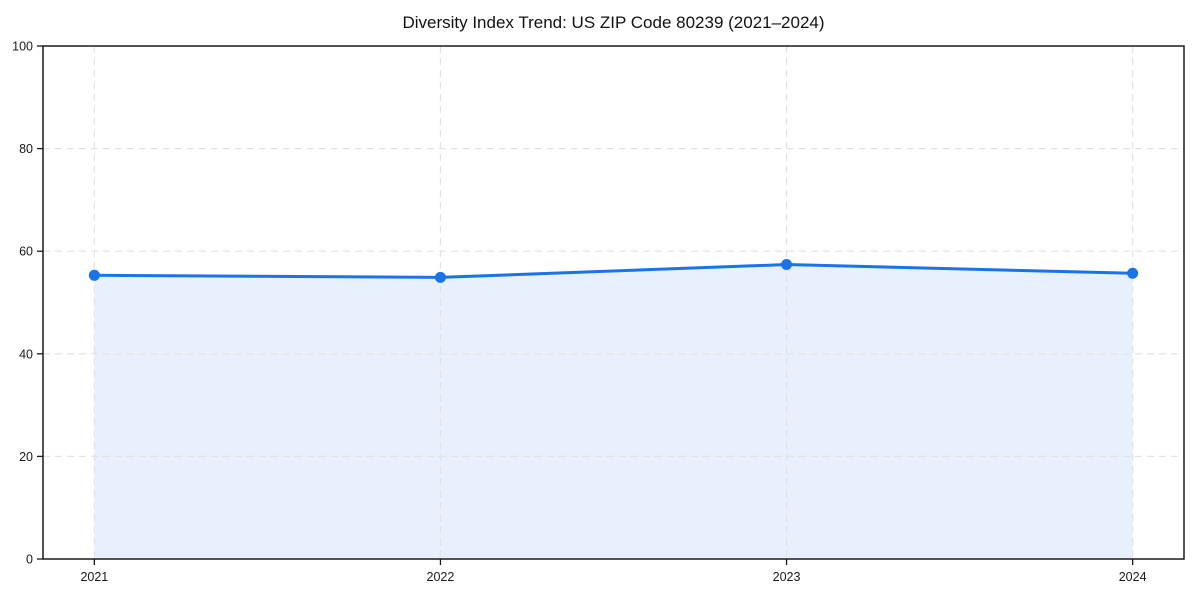 The width and height of the screenshot is (1200, 600). What do you see at coordinates (26, 457) in the screenshot?
I see `y-tick-label: 20` at bounding box center [26, 457].